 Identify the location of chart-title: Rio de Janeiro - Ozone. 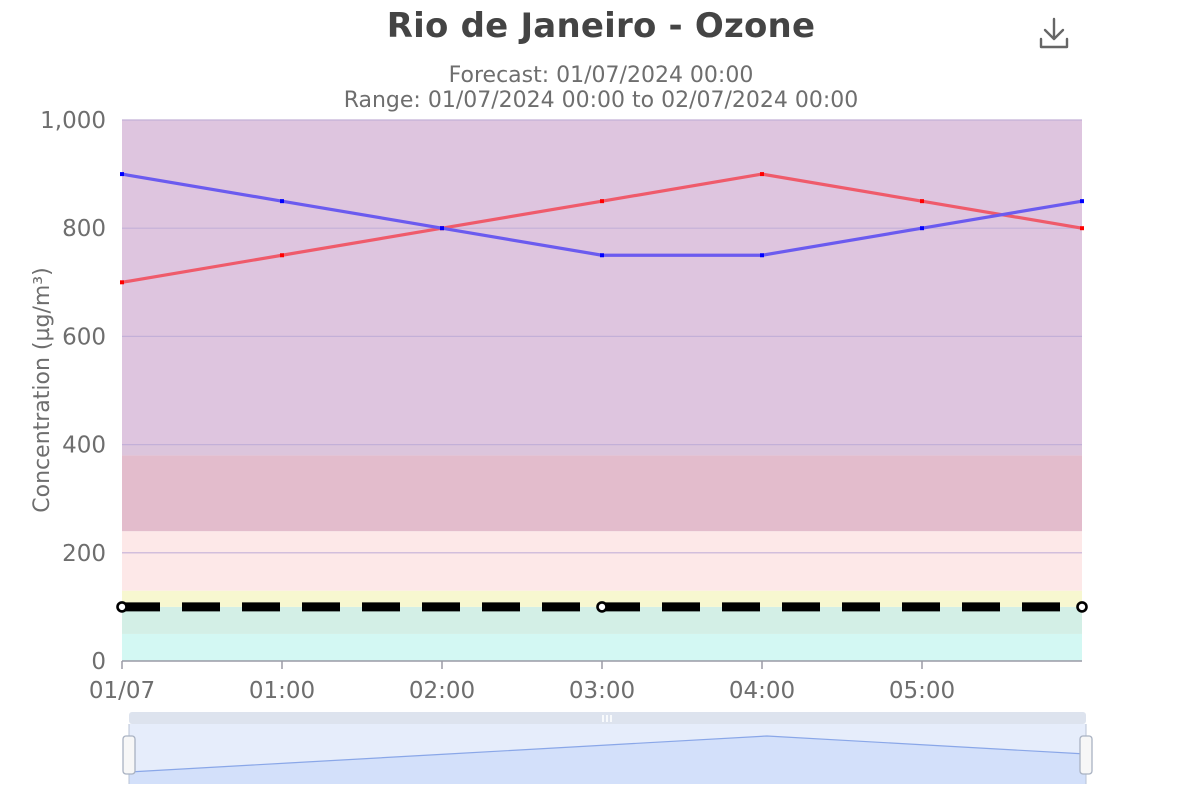
(601, 26).